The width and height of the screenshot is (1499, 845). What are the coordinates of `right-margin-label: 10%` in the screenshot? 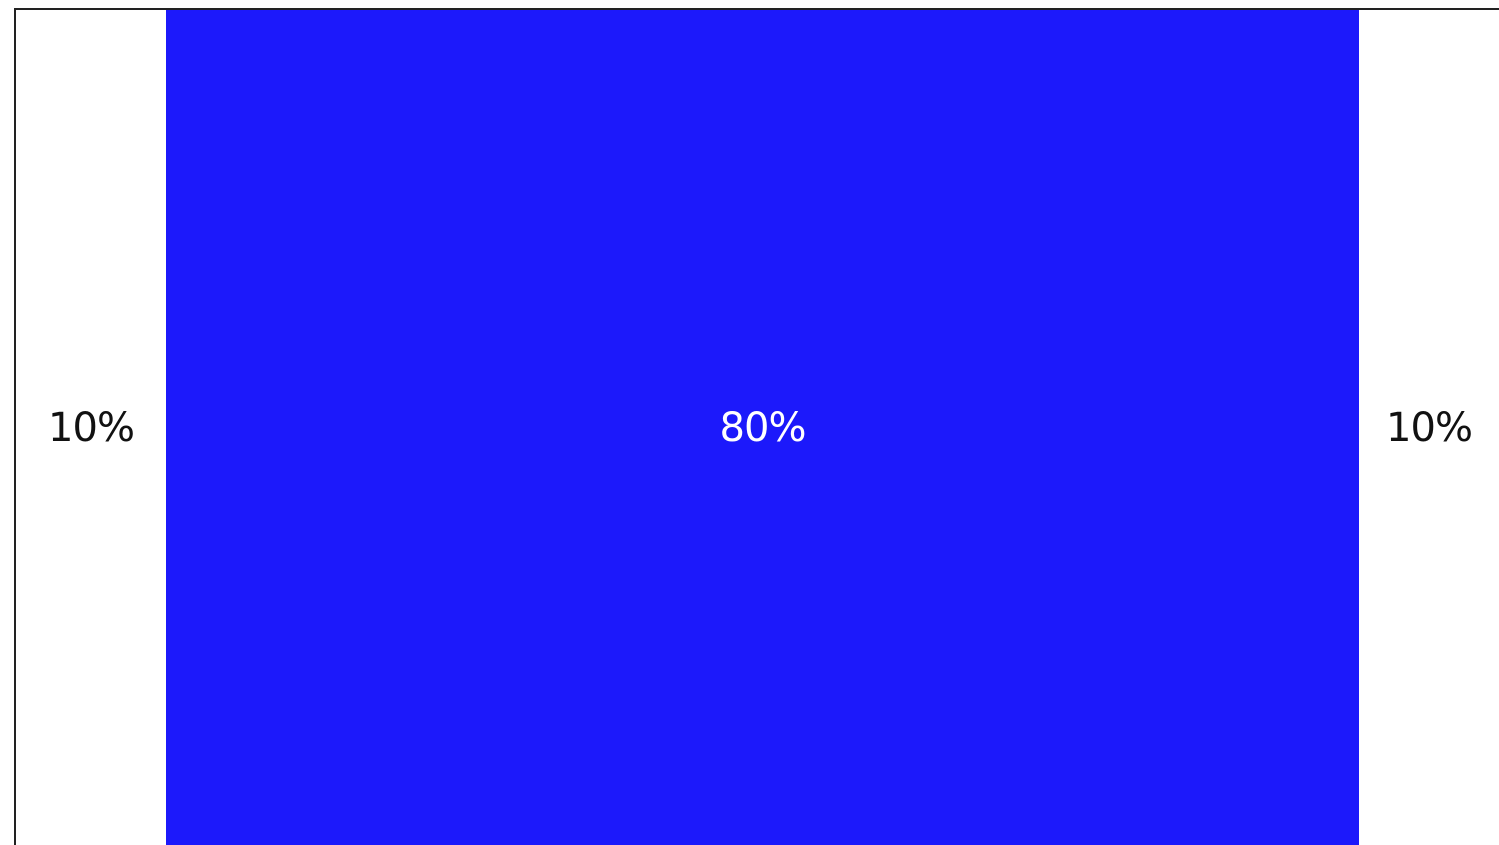 It's located at (1429, 427).